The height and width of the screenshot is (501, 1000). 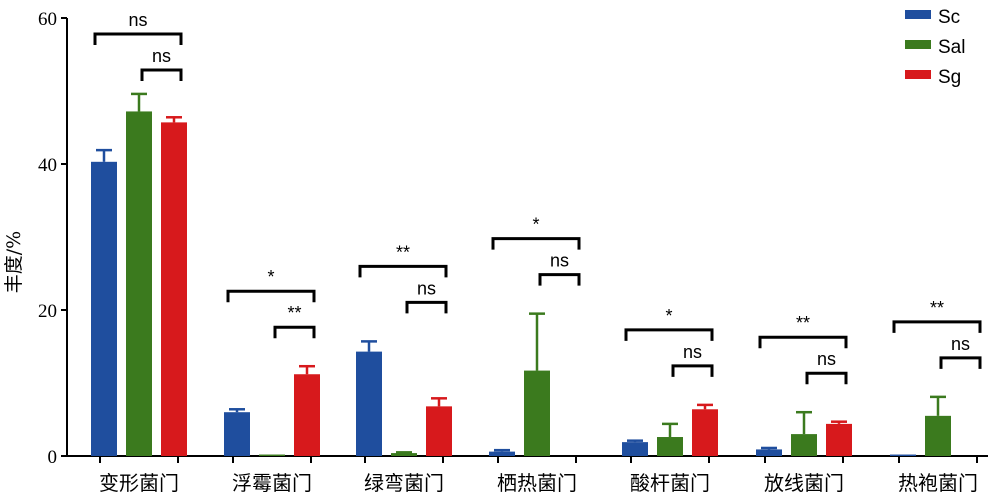 What do you see at coordinates (951, 47) in the screenshot?
I see `legend-label-sal: Sal` at bounding box center [951, 47].